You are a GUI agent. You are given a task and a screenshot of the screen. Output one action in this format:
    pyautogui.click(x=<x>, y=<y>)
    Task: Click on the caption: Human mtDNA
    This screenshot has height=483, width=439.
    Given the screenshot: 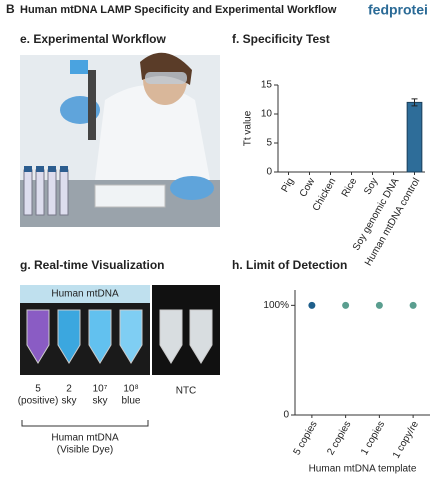 What is the action you would take?
    pyautogui.click(x=85, y=438)
    